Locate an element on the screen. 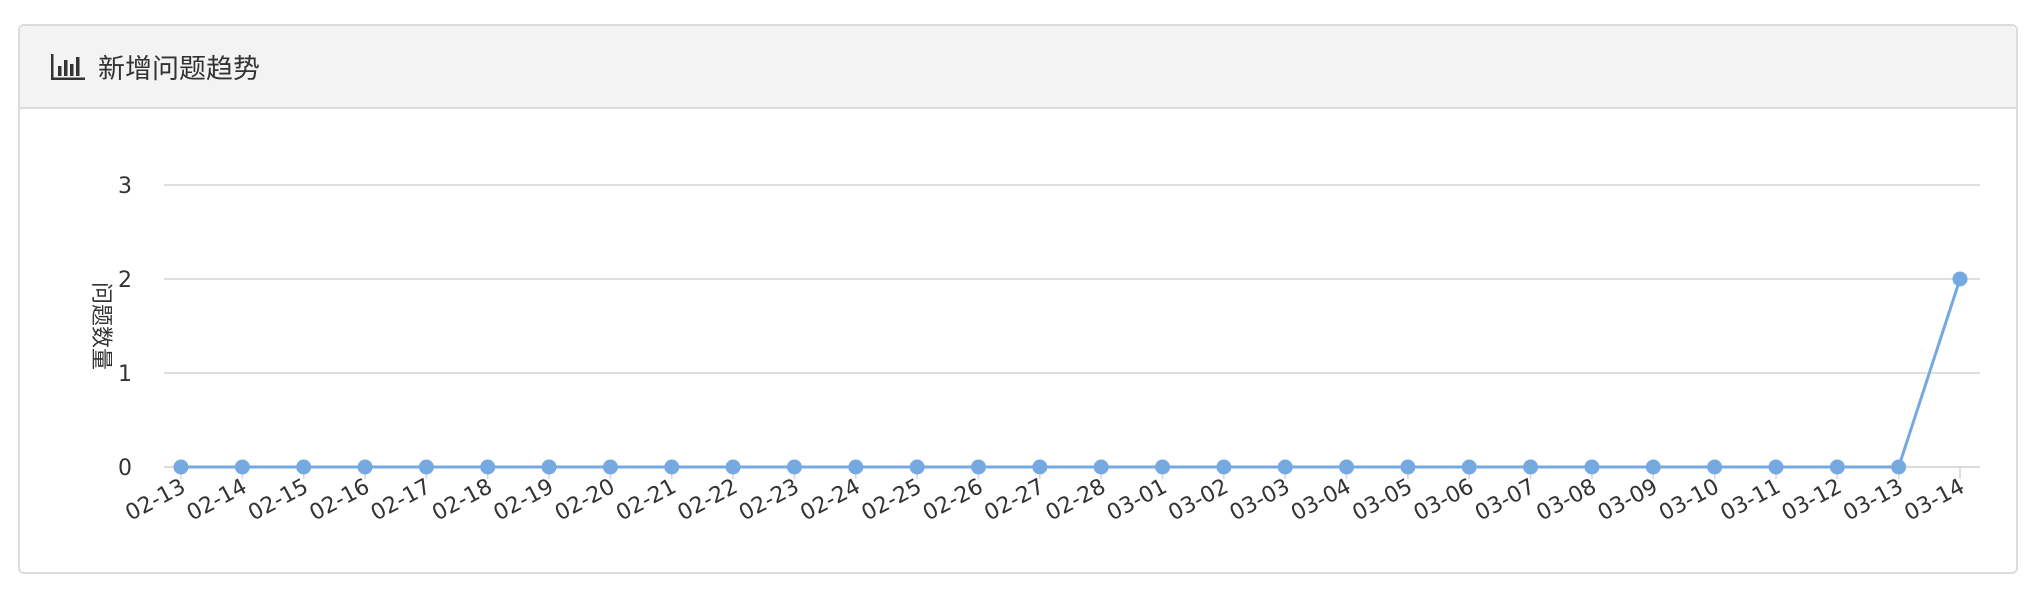 The image size is (2038, 604). x-tick-label: 02-28 is located at coordinates (1076, 500).